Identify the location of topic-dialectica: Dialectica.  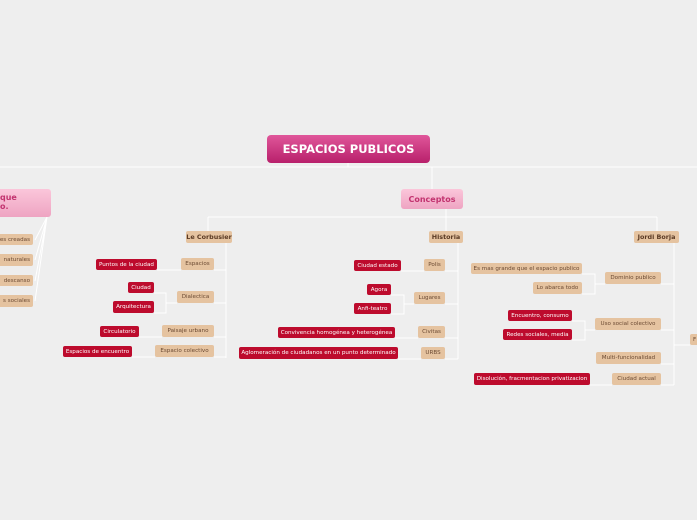
(195, 297).